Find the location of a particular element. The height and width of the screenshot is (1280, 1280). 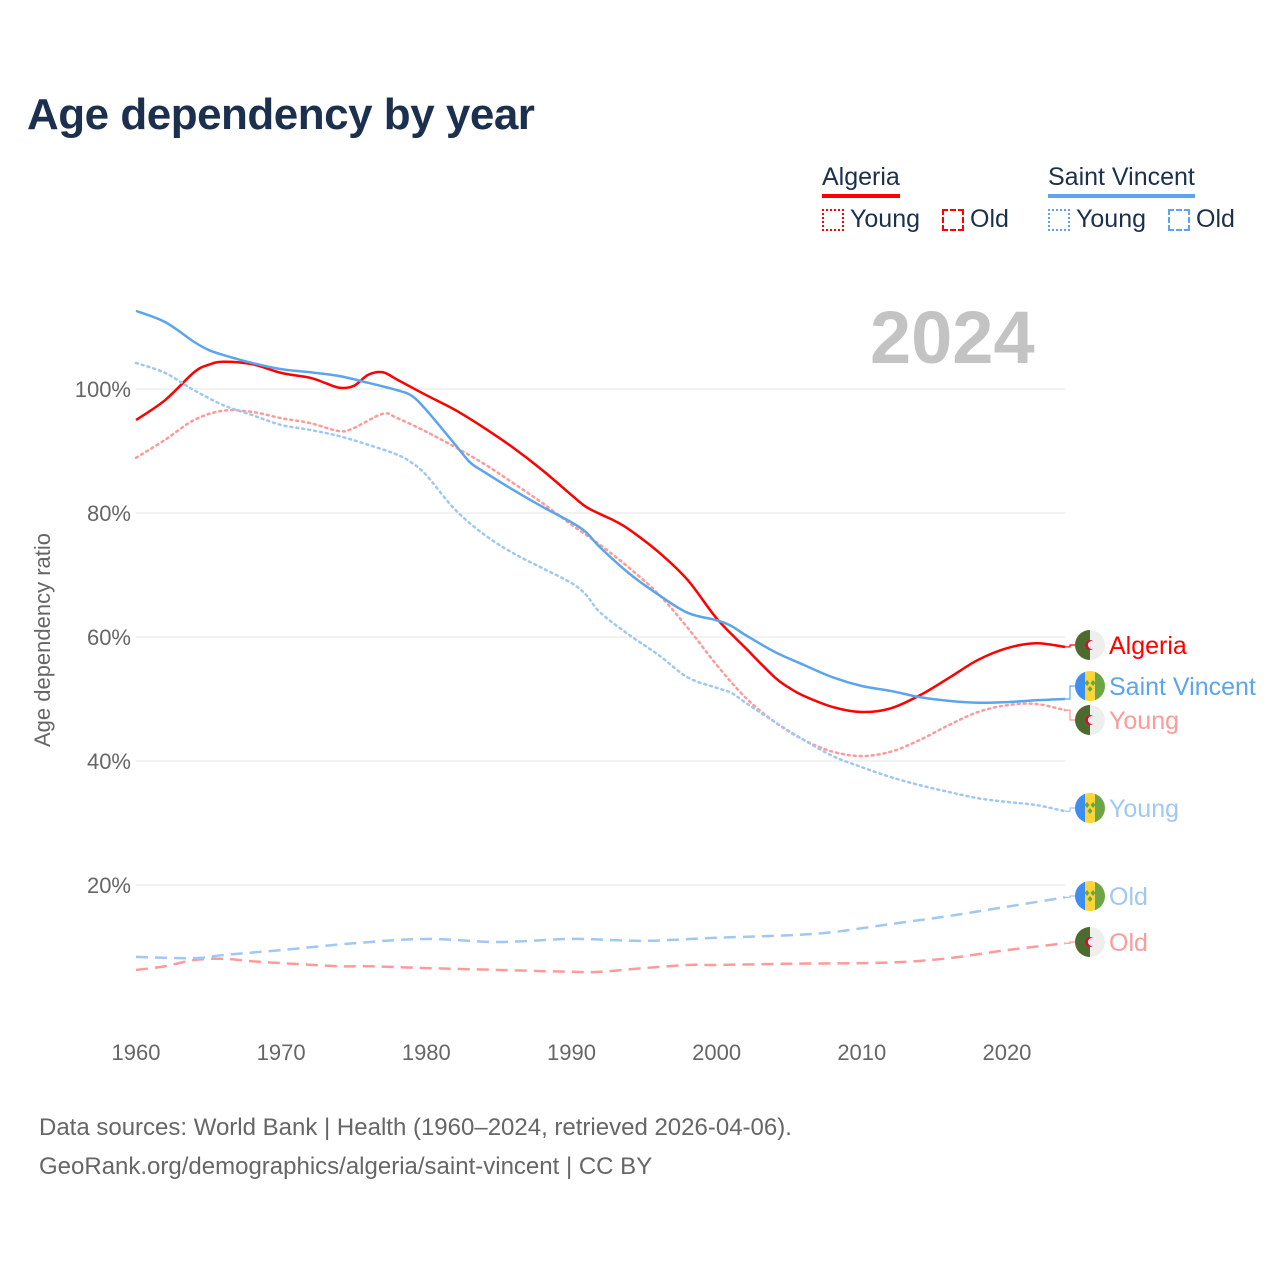

y-tick-label: 60% is located at coordinates (109, 637).